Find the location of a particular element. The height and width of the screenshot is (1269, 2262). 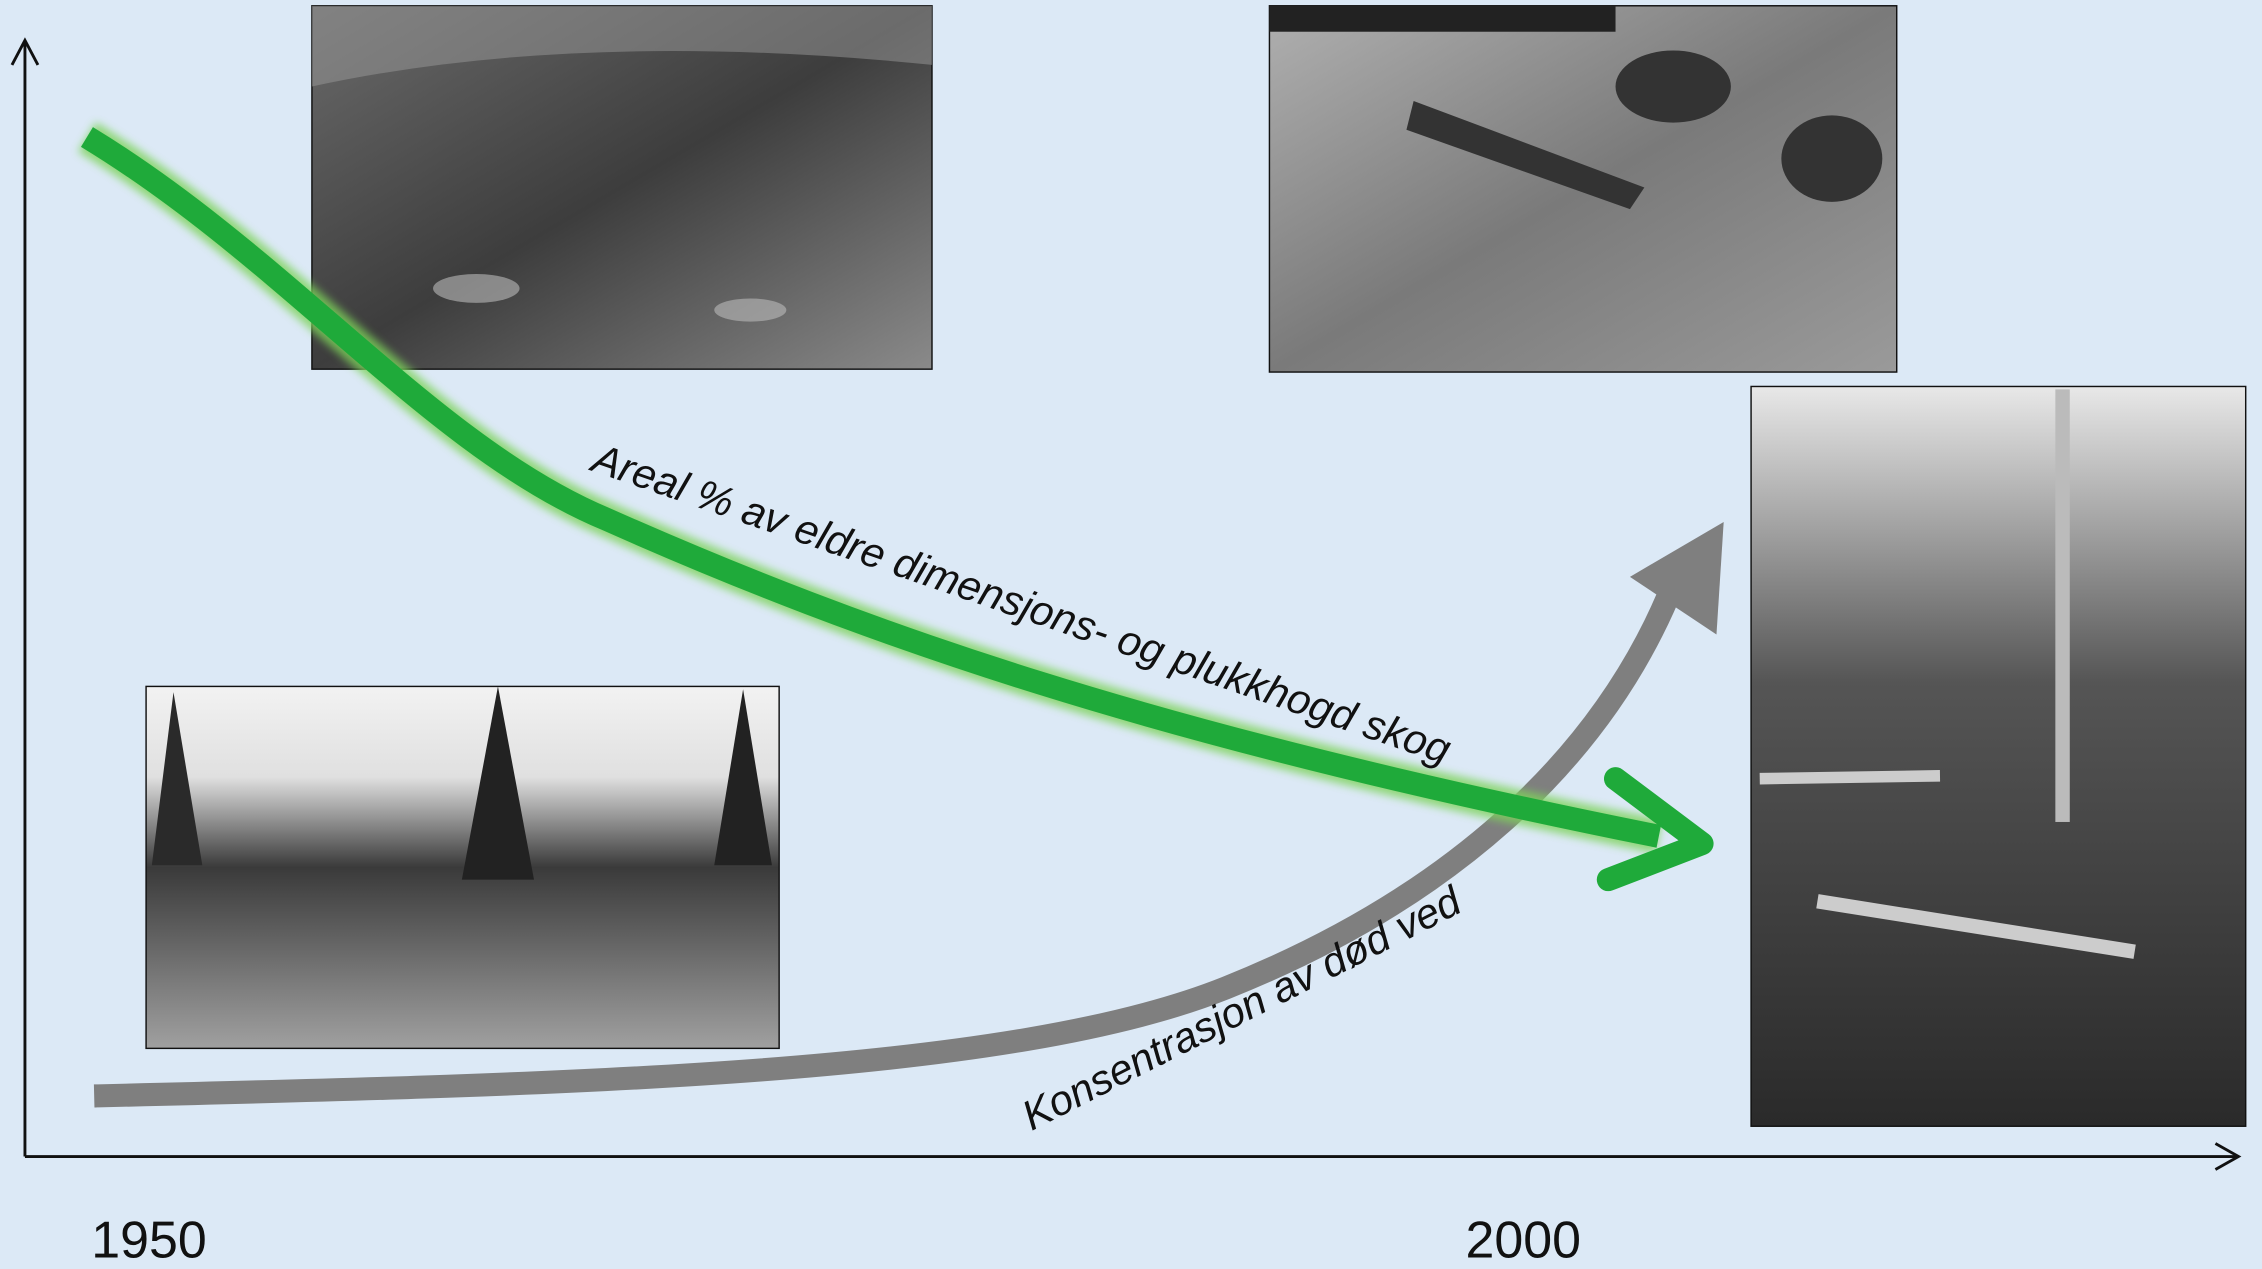

axis-end-label: 2000 is located at coordinates (1522, 1240).